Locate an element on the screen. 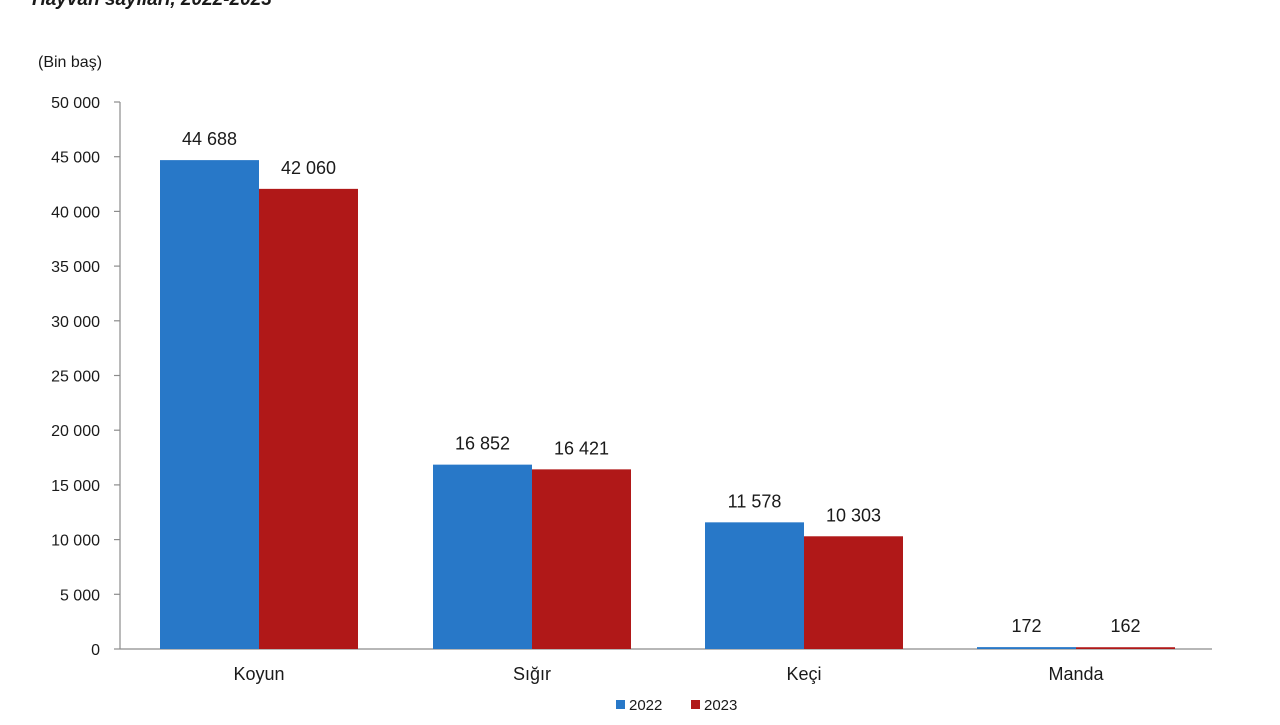 Image resolution: width=1280 pixels, height=725 pixels. y-tick-label: 50 000 is located at coordinates (75, 103).